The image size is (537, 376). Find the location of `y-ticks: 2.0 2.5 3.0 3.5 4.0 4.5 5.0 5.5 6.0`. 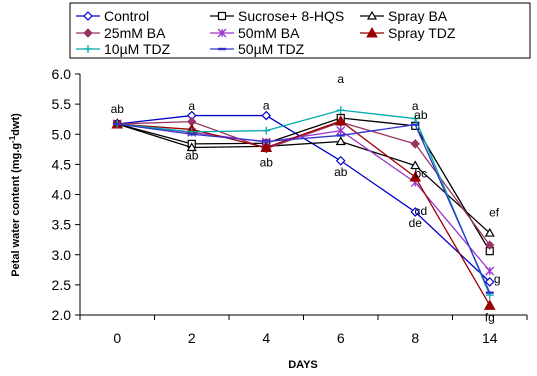

y-ticks: 2.0 2.5 3.0 3.5 4.0 4.5 5.0 5.5 6.0 is located at coordinates (66, 194).